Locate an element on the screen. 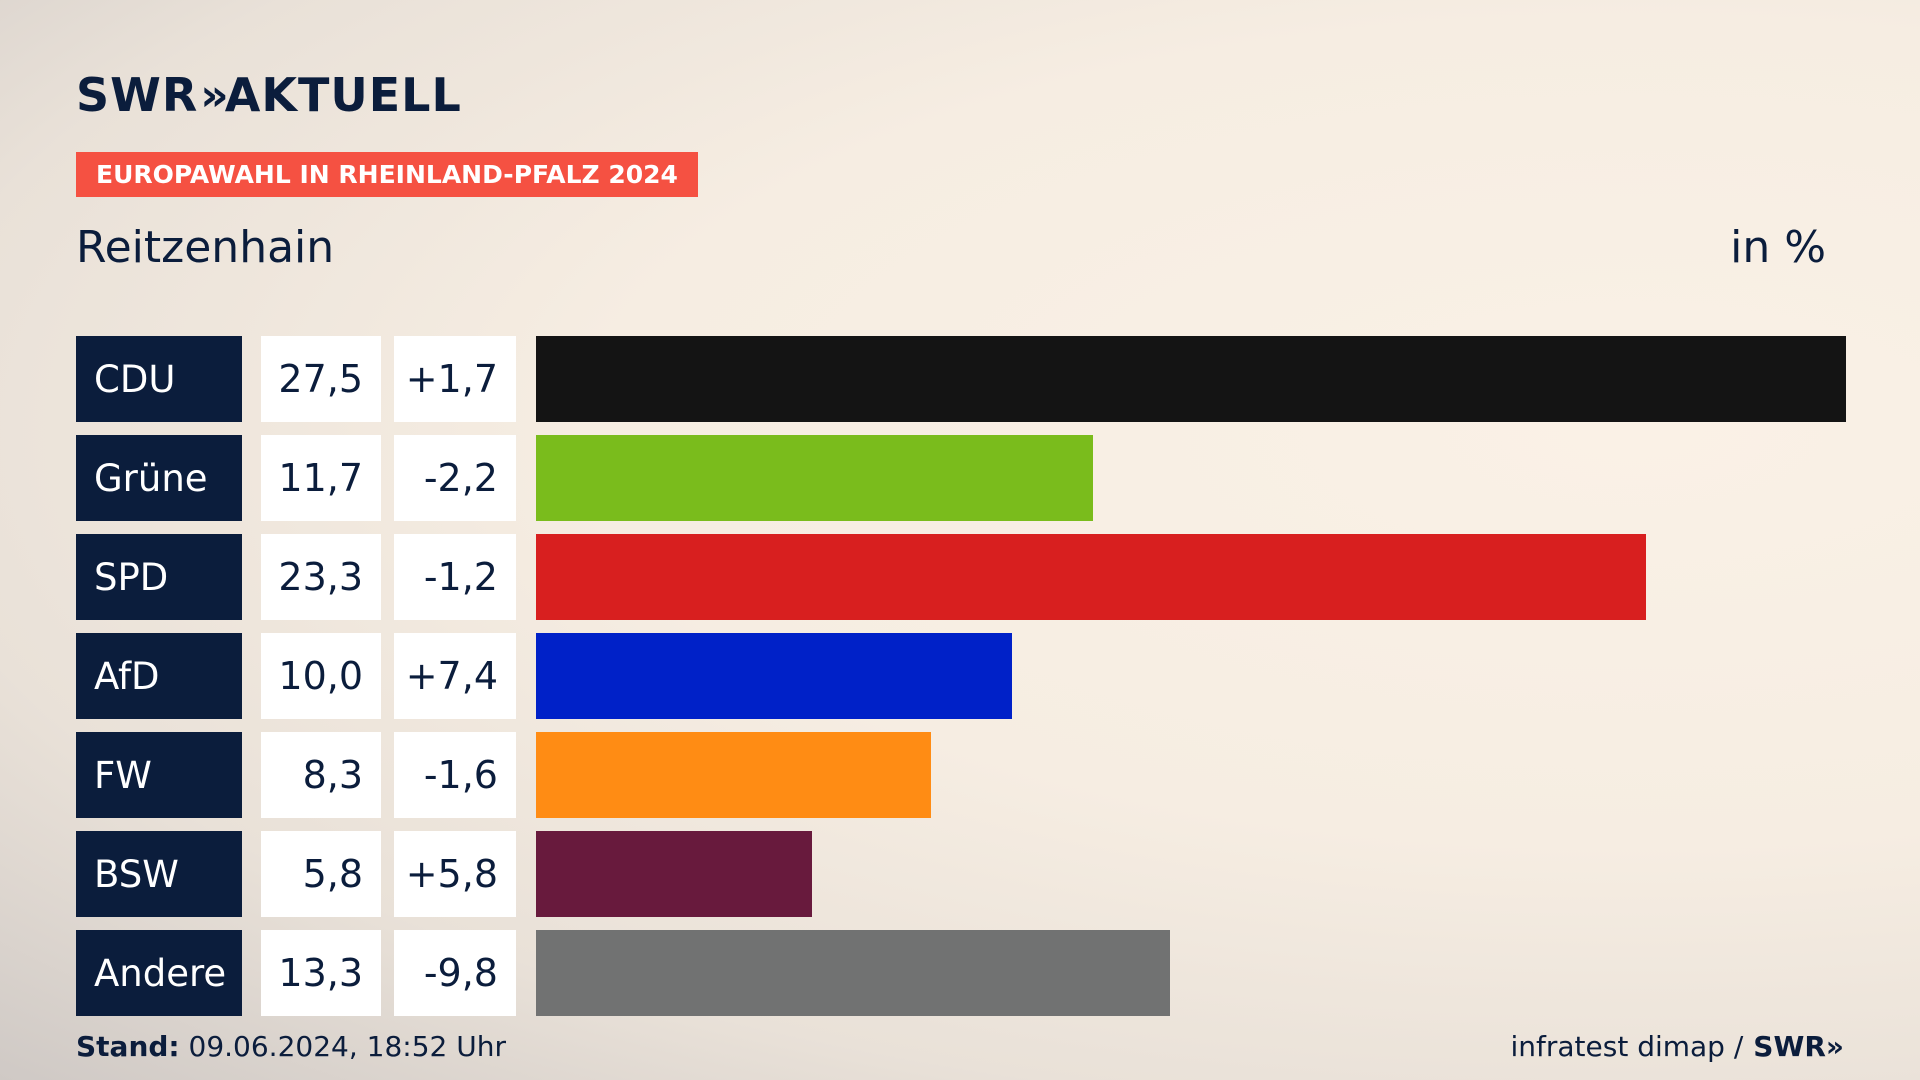  place-title: Reitzenhain is located at coordinates (205, 247).